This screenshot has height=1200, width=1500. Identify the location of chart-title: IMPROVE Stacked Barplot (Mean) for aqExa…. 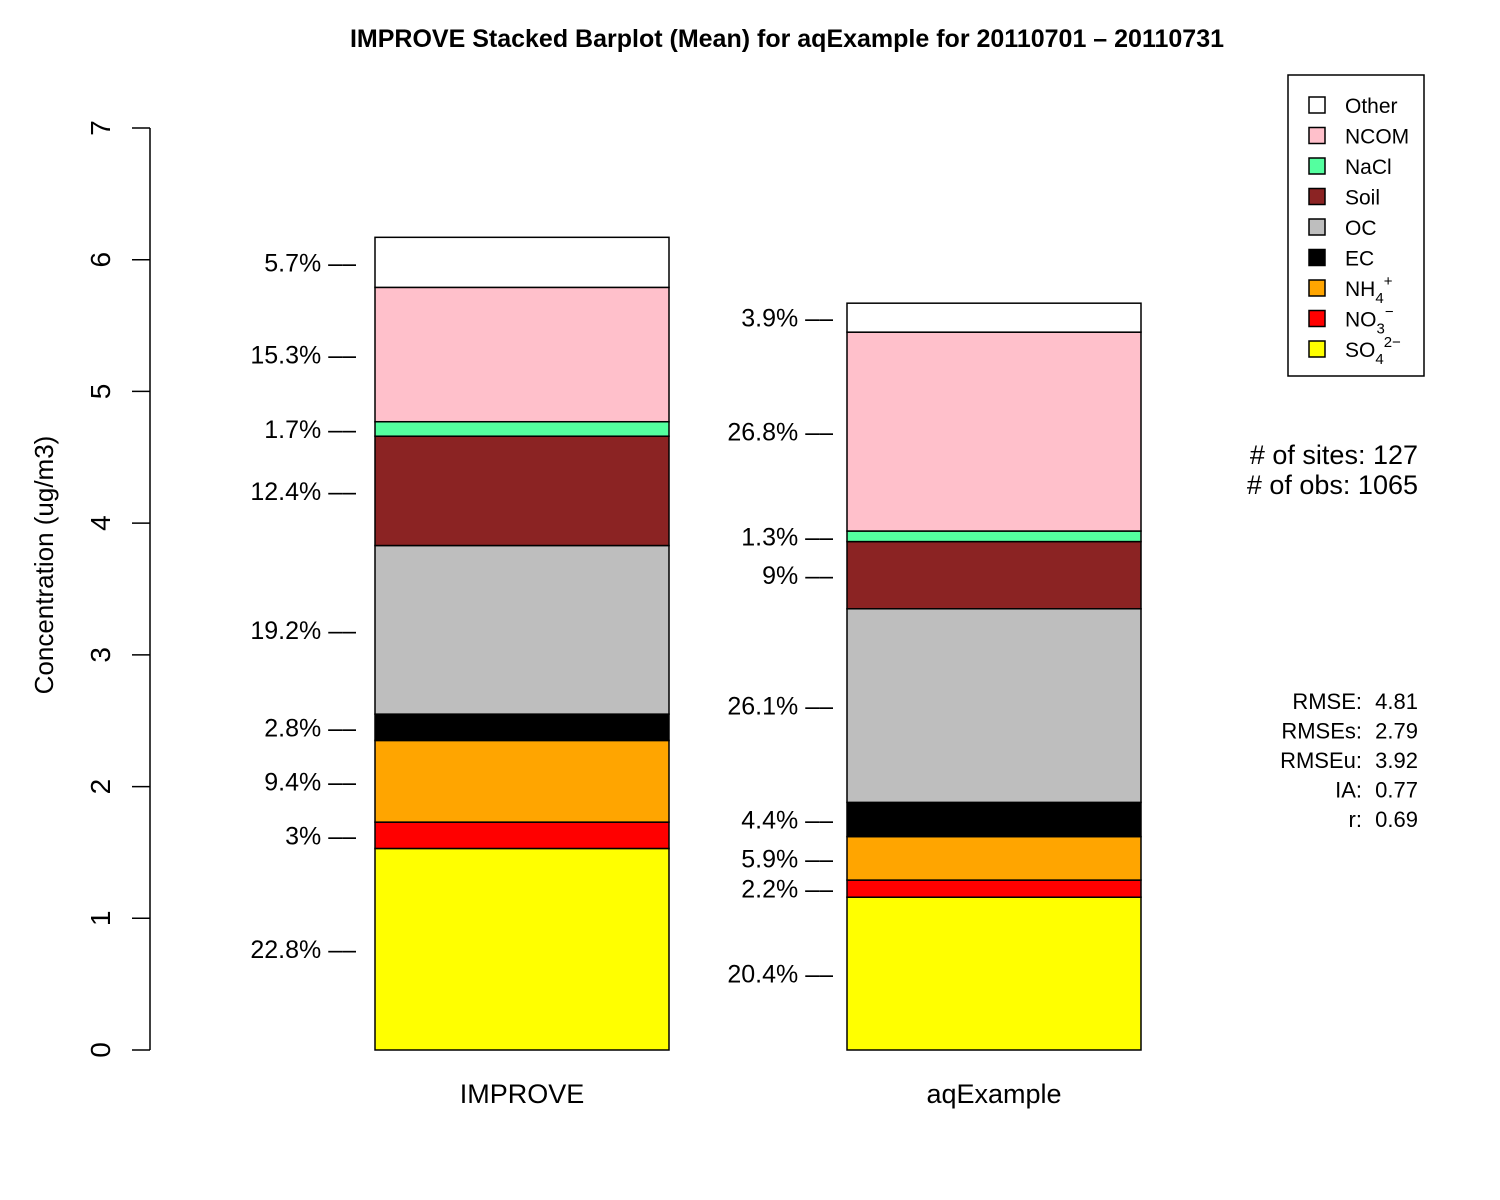
(787, 39).